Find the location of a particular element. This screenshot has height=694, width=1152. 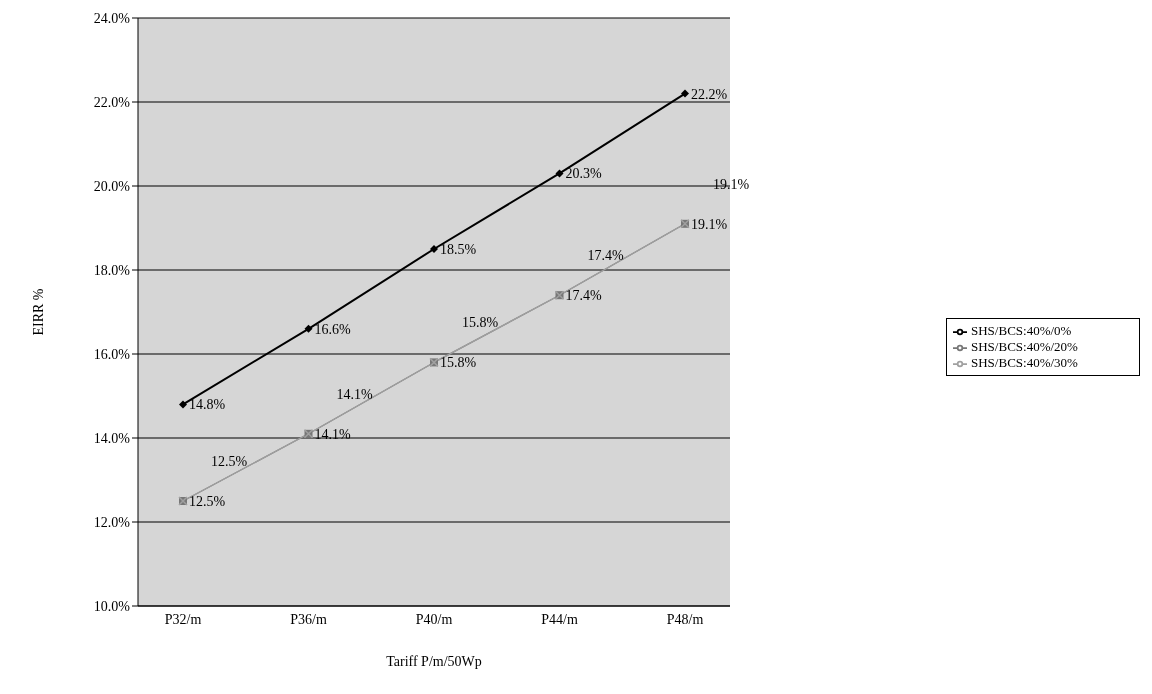

y-tick-label: 20.0% is located at coordinates (112, 186).